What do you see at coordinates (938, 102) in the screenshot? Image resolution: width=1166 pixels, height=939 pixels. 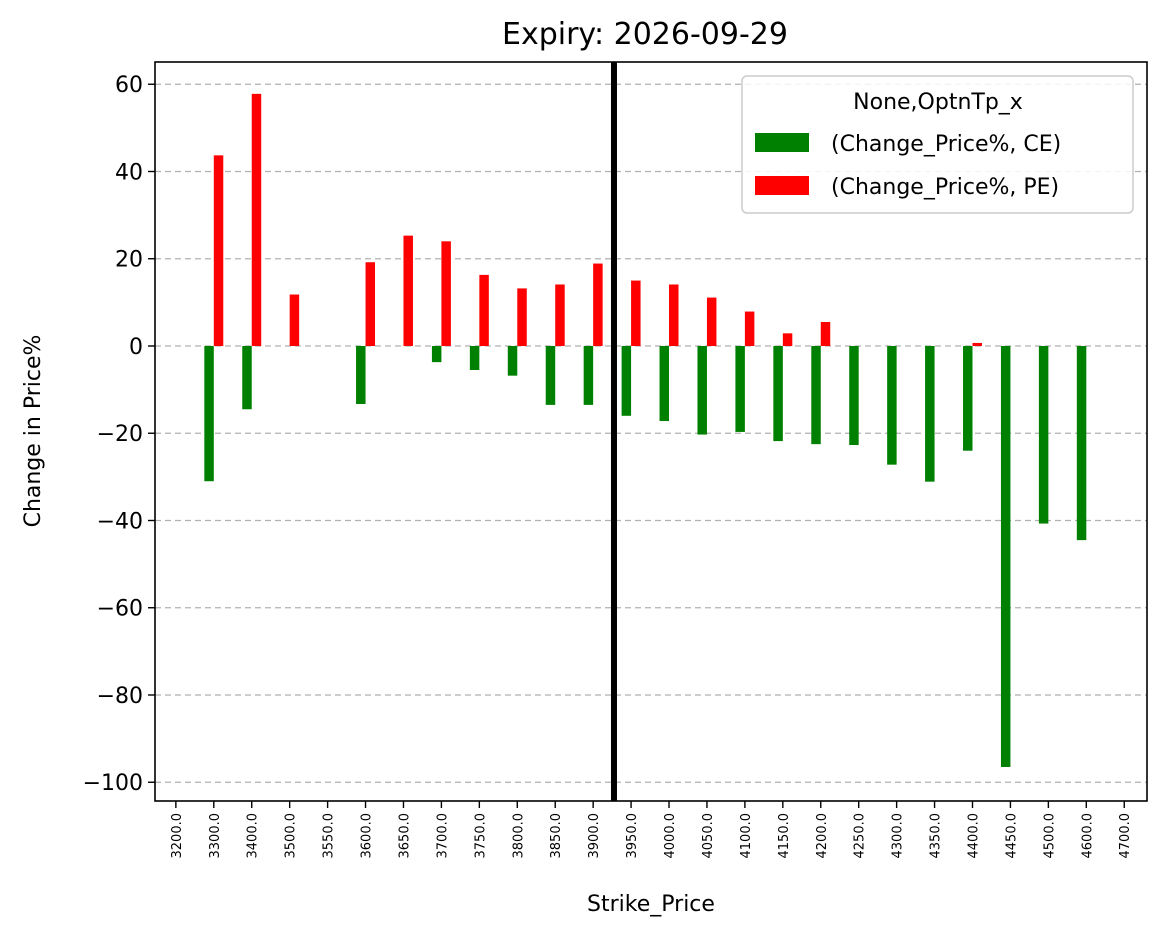 I see `legend-title: None,OptnTp_x` at bounding box center [938, 102].